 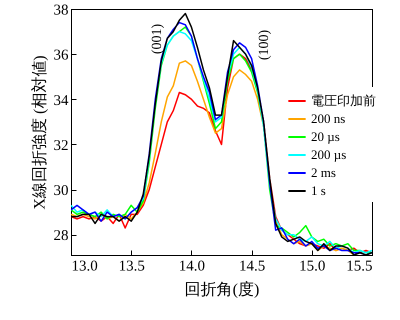 I want to click on y-tick-label: 34, so click(x=61, y=100).